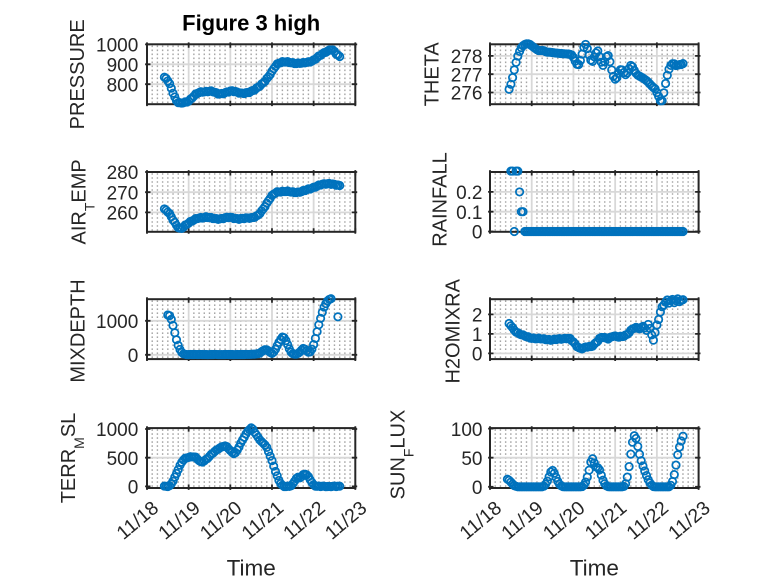 This screenshot has width=778, height=588. What do you see at coordinates (79, 330) in the screenshot?
I see `svg-text: MIXDEPTH` at bounding box center [79, 330].